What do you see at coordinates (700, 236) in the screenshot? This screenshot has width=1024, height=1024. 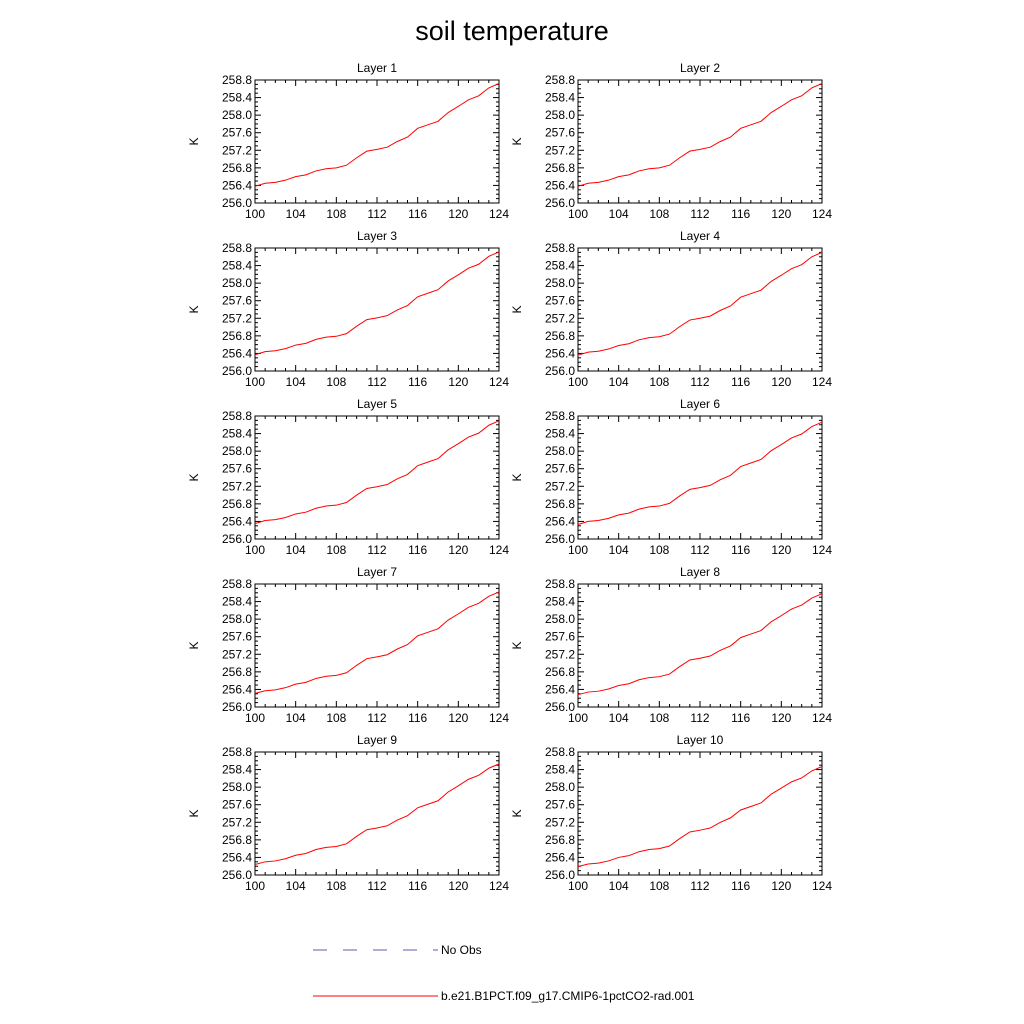 I see `panel-title: Layer 4` at bounding box center [700, 236].